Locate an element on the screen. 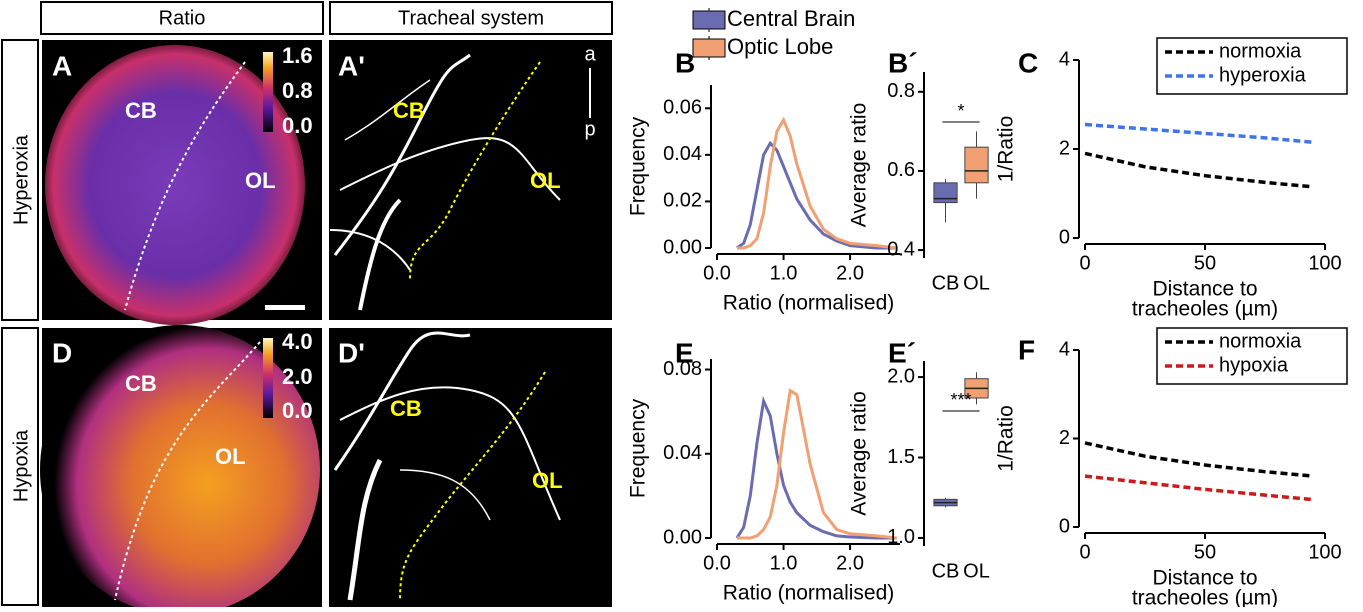 This screenshot has height=612, width=1363. significance: *** is located at coordinates (960, 400).